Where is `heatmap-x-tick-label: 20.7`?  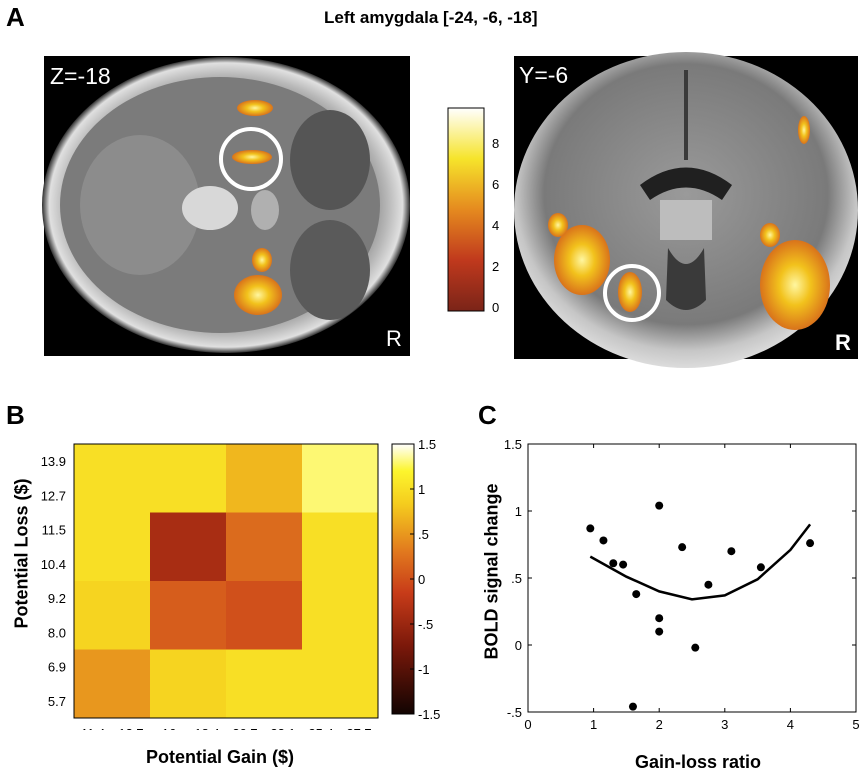
heatmap-x-tick-label: 20.7 is located at coordinates (244, 728).